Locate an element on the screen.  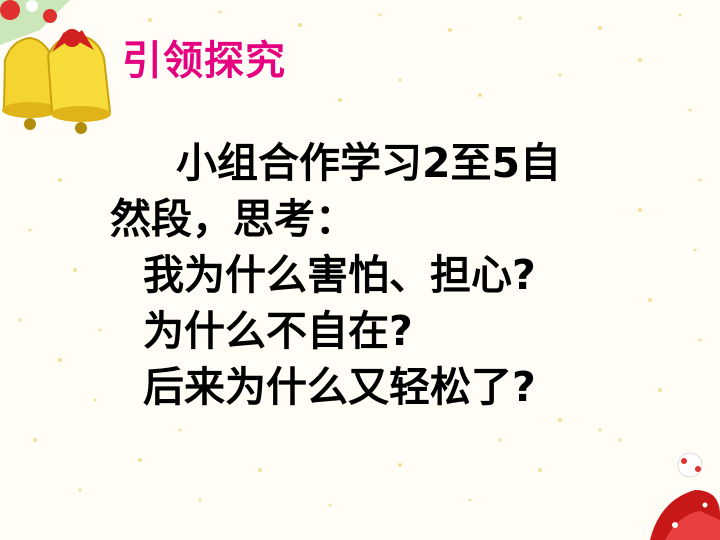
question-2: 为什么不自在? is located at coordinates (278, 331).